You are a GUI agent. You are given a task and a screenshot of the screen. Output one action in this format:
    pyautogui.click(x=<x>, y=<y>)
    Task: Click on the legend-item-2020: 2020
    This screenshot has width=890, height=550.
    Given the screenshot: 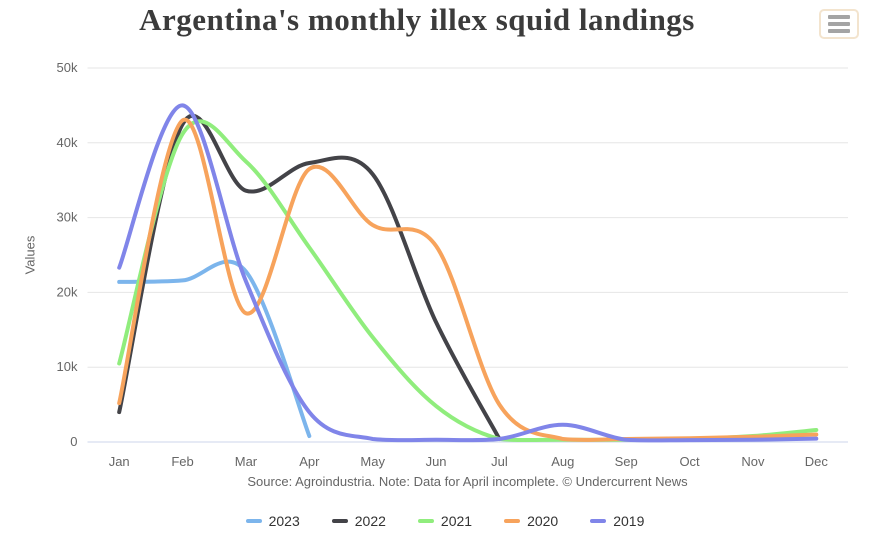 What is the action you would take?
    pyautogui.click(x=531, y=521)
    